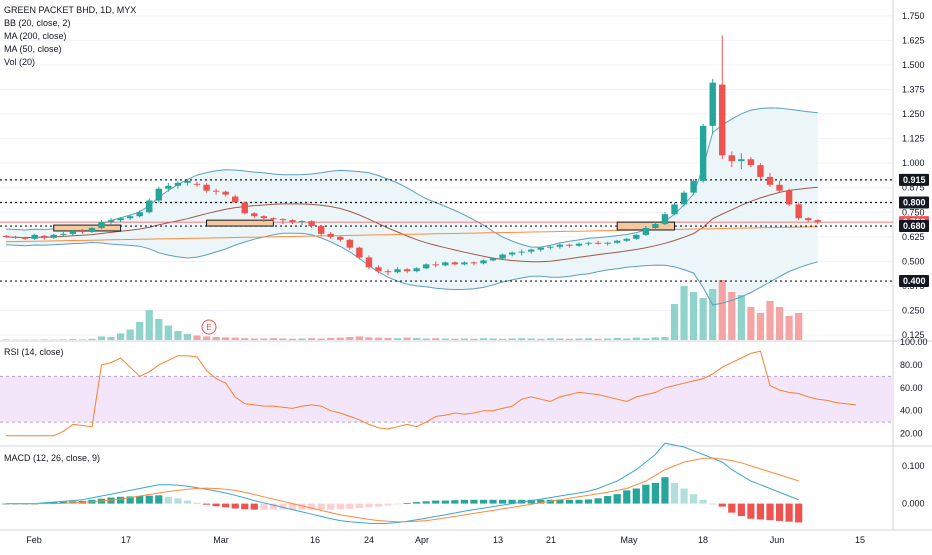  Describe the element at coordinates (914, 342) in the screenshot. I see `rsi-y-tick-4: 100.00` at that location.